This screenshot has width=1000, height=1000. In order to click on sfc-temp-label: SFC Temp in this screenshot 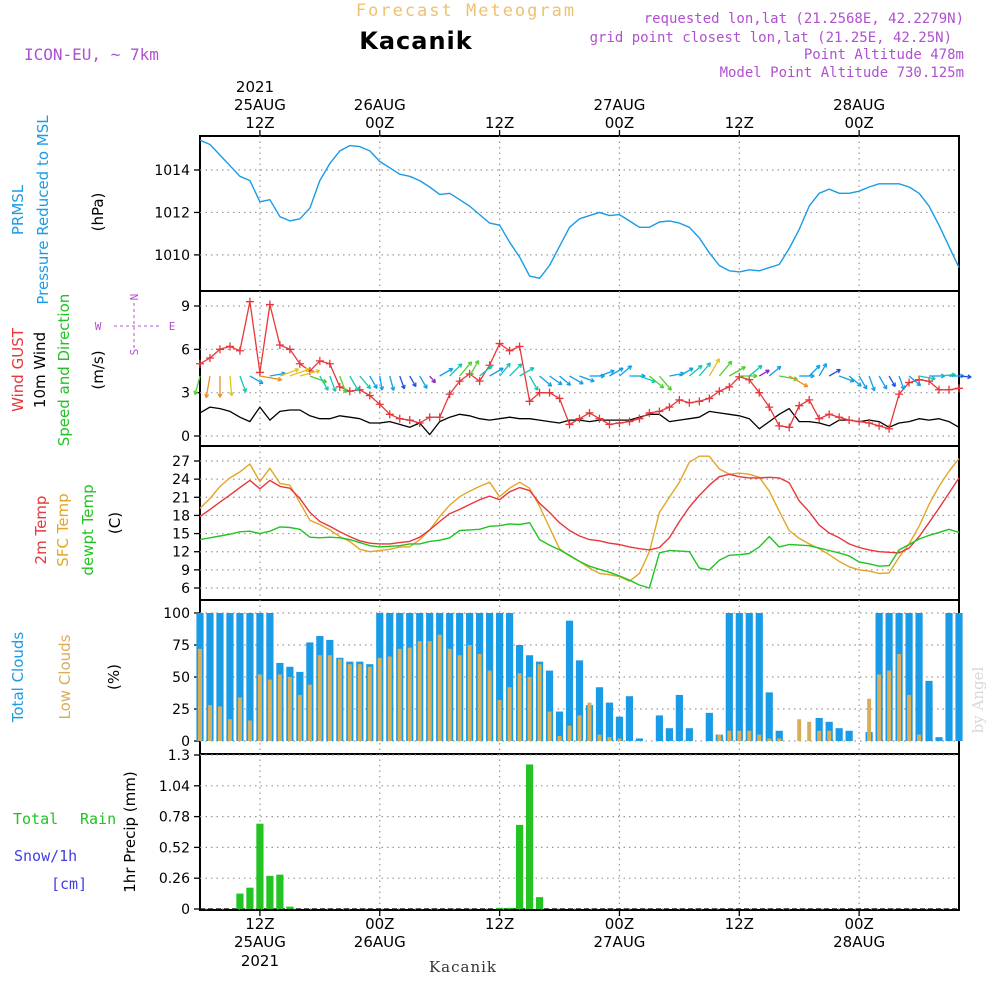, I will do `click(63, 529)`.